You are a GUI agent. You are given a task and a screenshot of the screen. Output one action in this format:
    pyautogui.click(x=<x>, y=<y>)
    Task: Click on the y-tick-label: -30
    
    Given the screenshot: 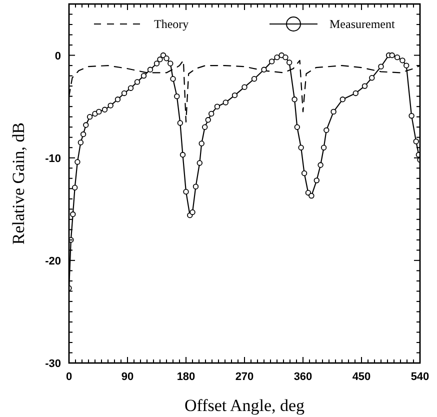 What is the action you would take?
    pyautogui.click(x=53, y=364)
    